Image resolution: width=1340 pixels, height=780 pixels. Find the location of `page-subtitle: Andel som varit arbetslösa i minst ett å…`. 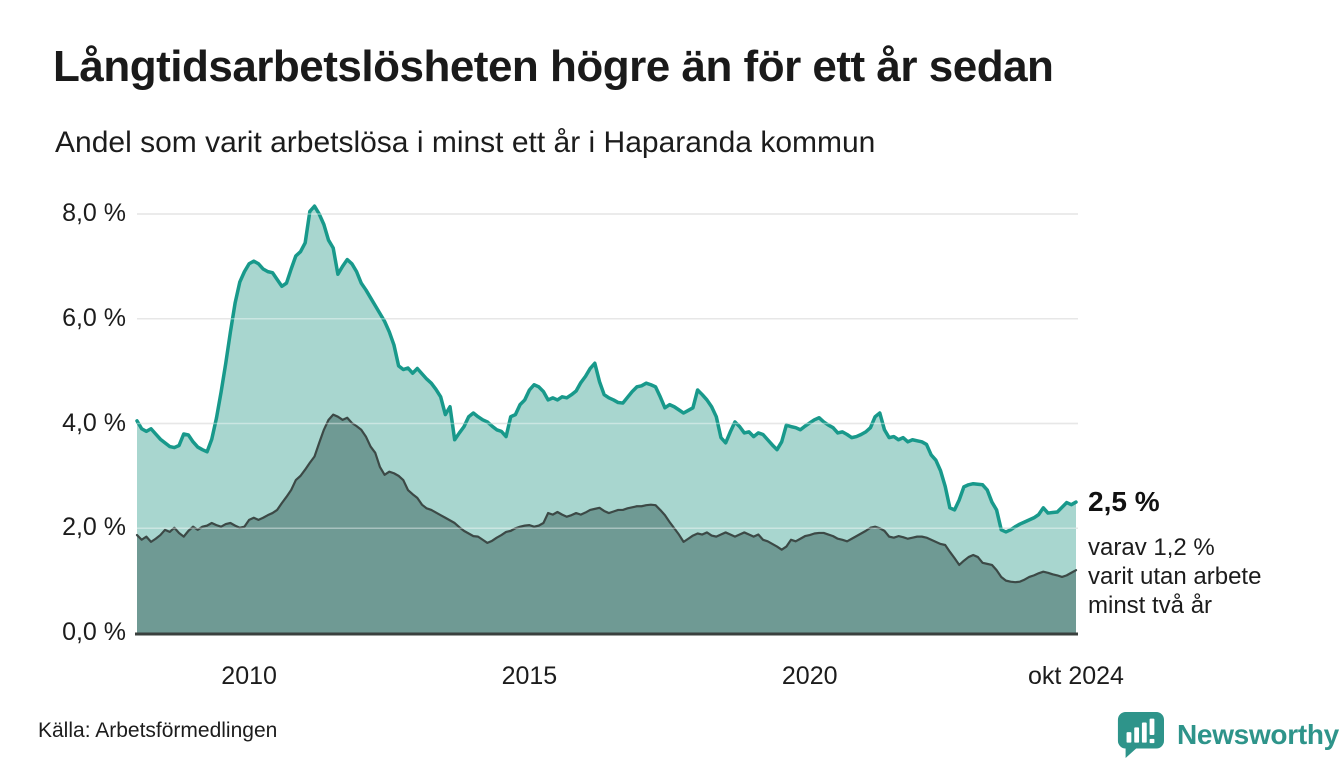

page-subtitle: Andel som varit arbetslösa i minst ett å… is located at coordinates (465, 142).